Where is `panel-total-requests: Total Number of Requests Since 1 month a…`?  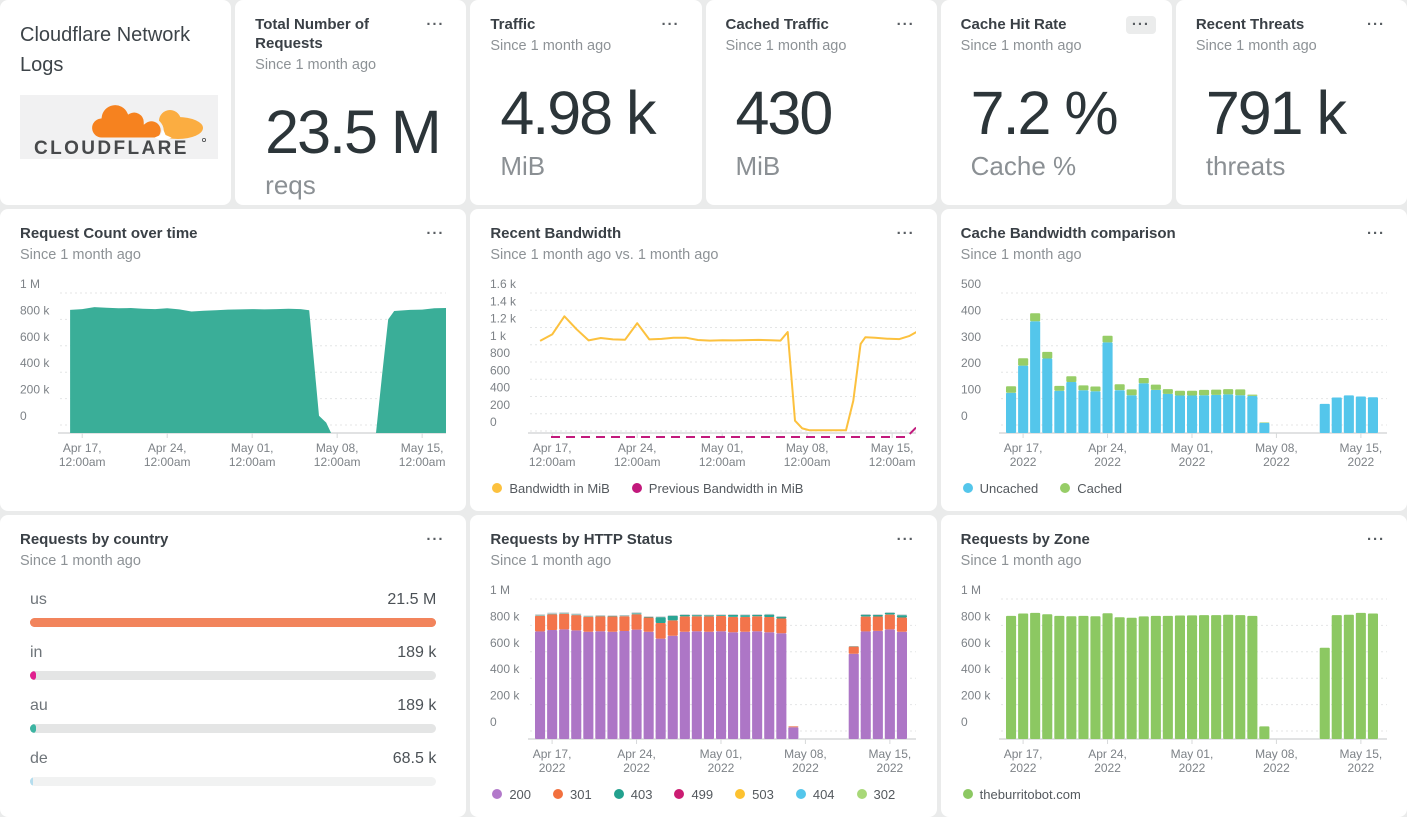 panel-total-requests: Total Number of Requests Since 1 month a… is located at coordinates (351, 102).